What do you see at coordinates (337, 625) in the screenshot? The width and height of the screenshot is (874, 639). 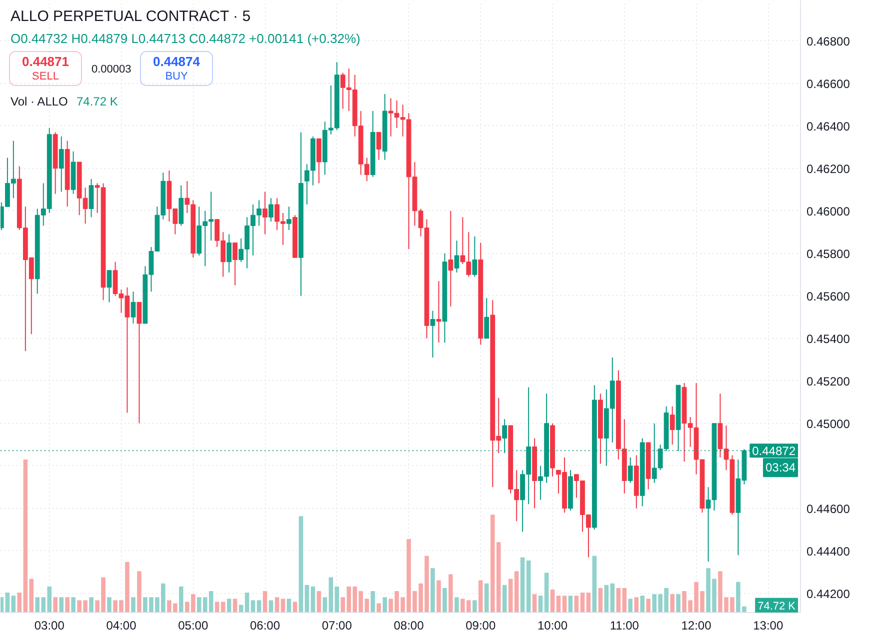 I see `x-tick-label: 07:00` at bounding box center [337, 625].